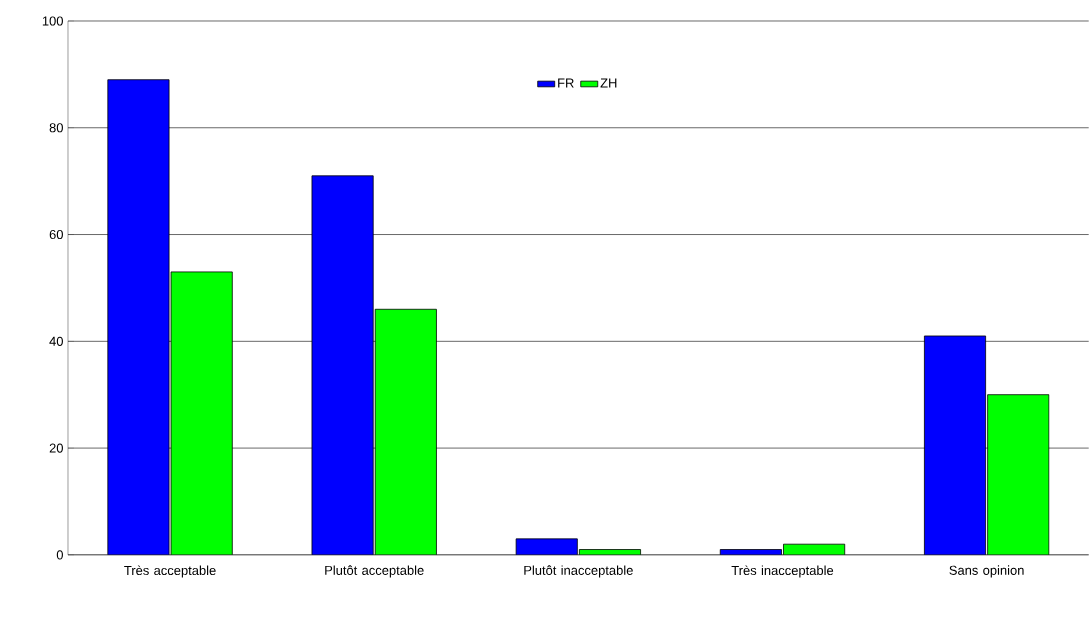 This screenshot has width=1089, height=637. Describe the element at coordinates (782, 571) in the screenshot. I see `x-tick-label: Très inacceptable` at that location.